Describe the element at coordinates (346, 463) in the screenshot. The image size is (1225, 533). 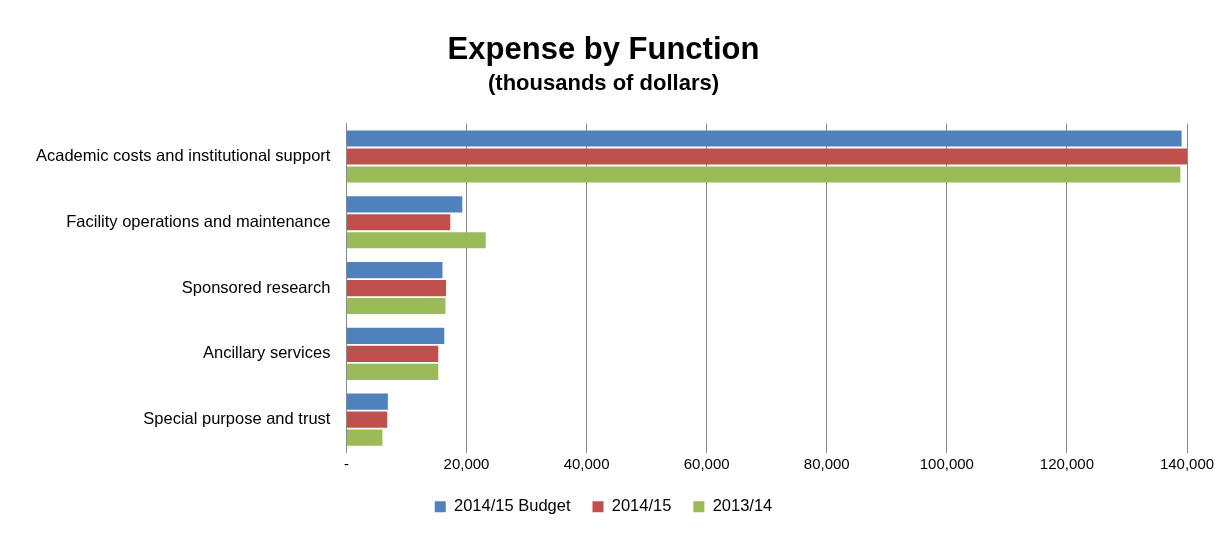
I see `x-tick-label: -` at that location.